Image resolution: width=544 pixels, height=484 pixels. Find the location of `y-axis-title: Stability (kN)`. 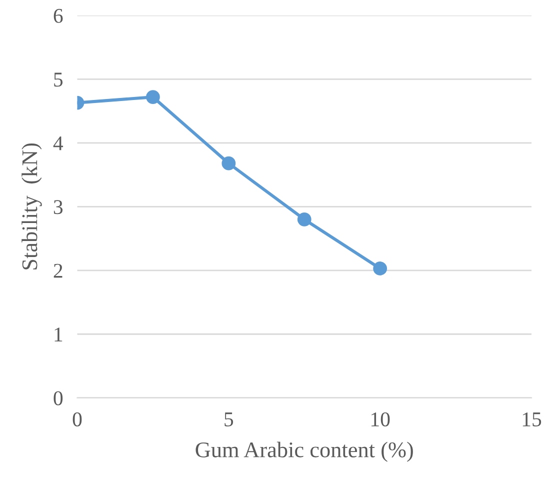

y-axis-title: Stability (kN) is located at coordinates (32, 206).